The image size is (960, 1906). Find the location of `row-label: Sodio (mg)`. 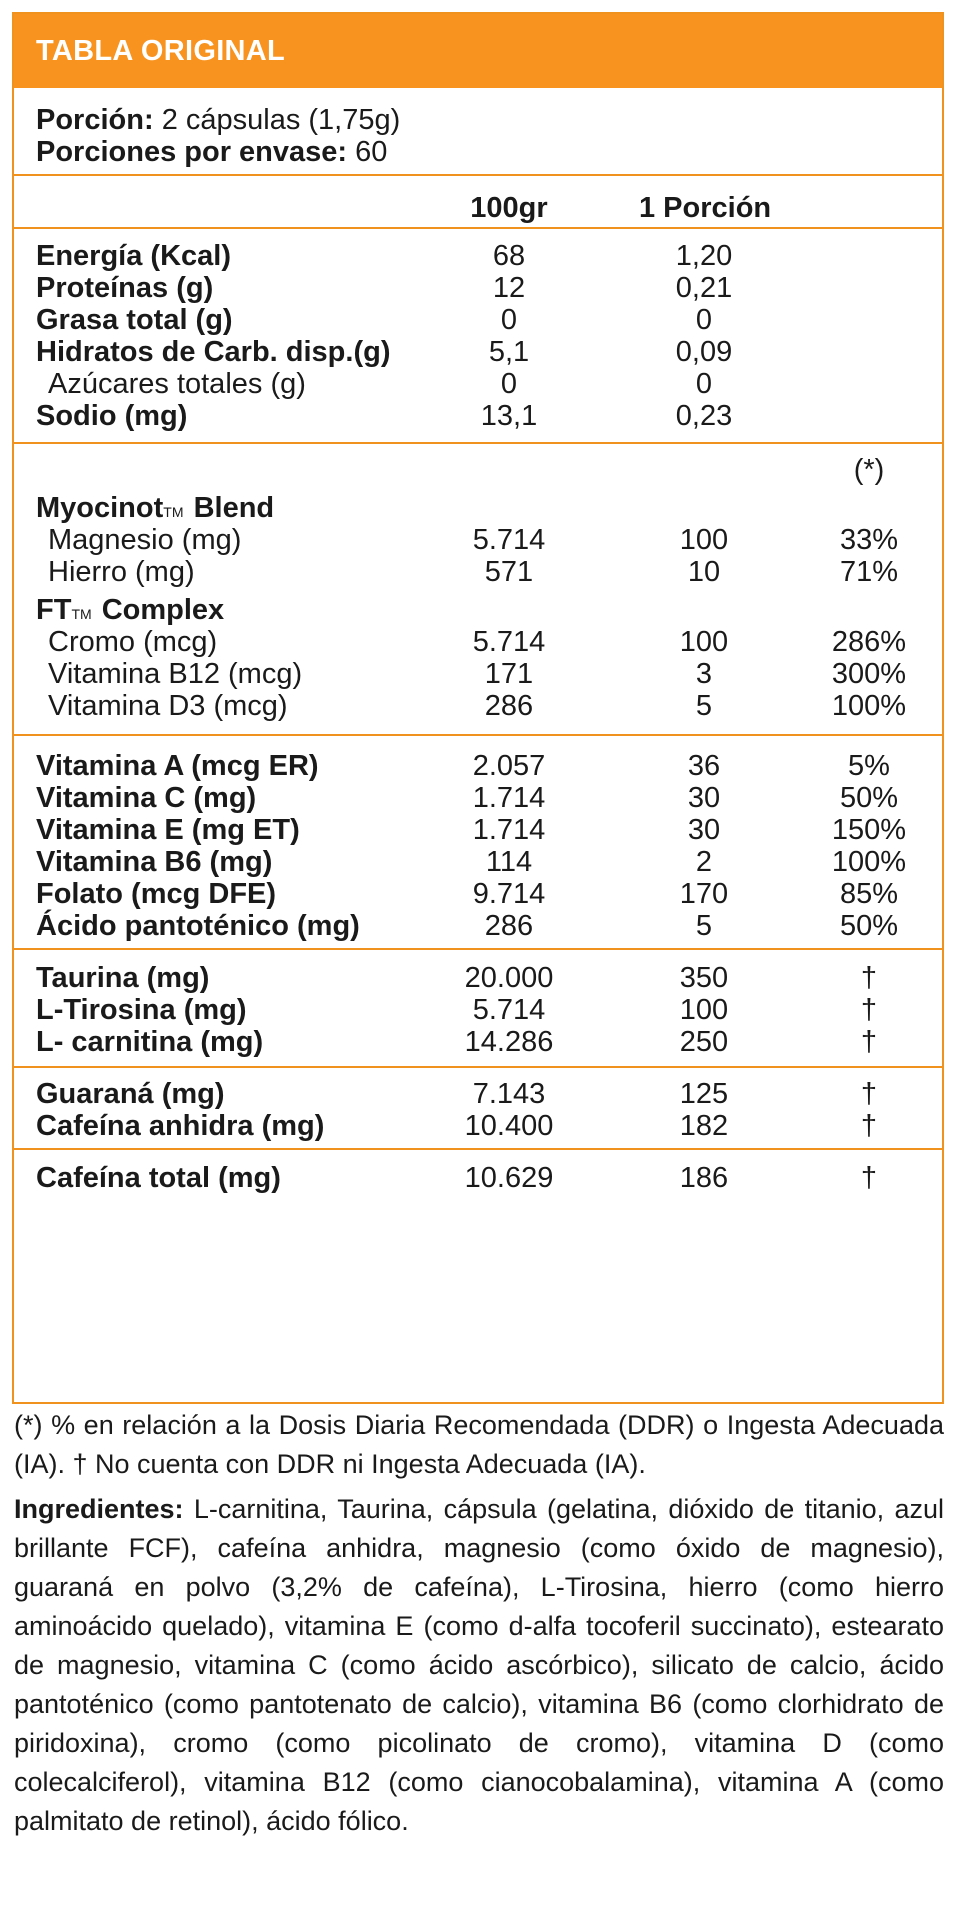

row-label: Sodio (mg) is located at coordinates (112, 416).